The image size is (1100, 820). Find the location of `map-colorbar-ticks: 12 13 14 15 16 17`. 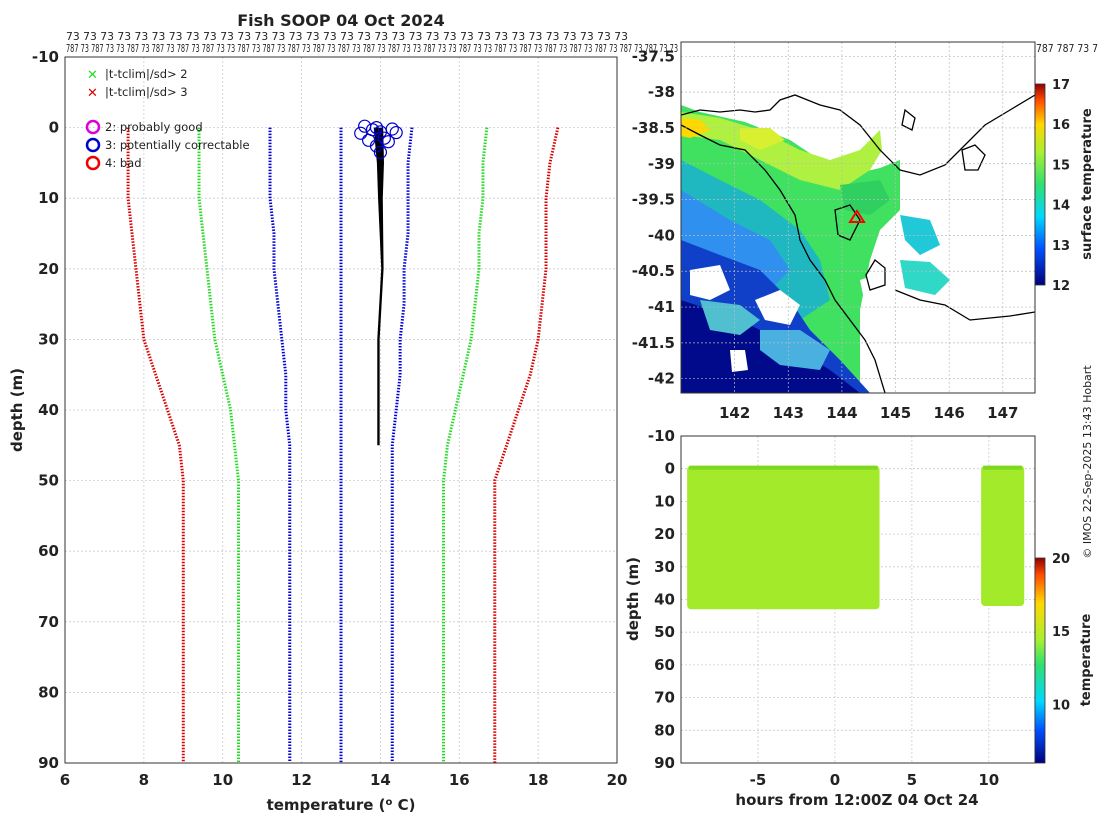

map-colorbar-ticks: 12 13 14 15 16 17 is located at coordinates (1061, 186).